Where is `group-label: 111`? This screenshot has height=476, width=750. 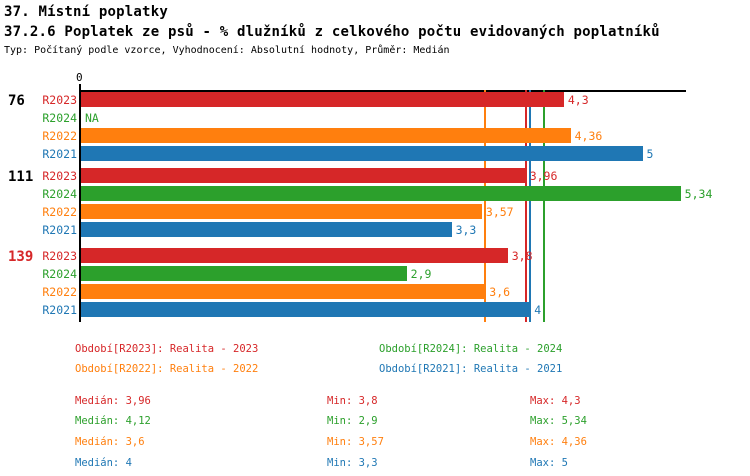 group-label: 111 is located at coordinates (21, 177).